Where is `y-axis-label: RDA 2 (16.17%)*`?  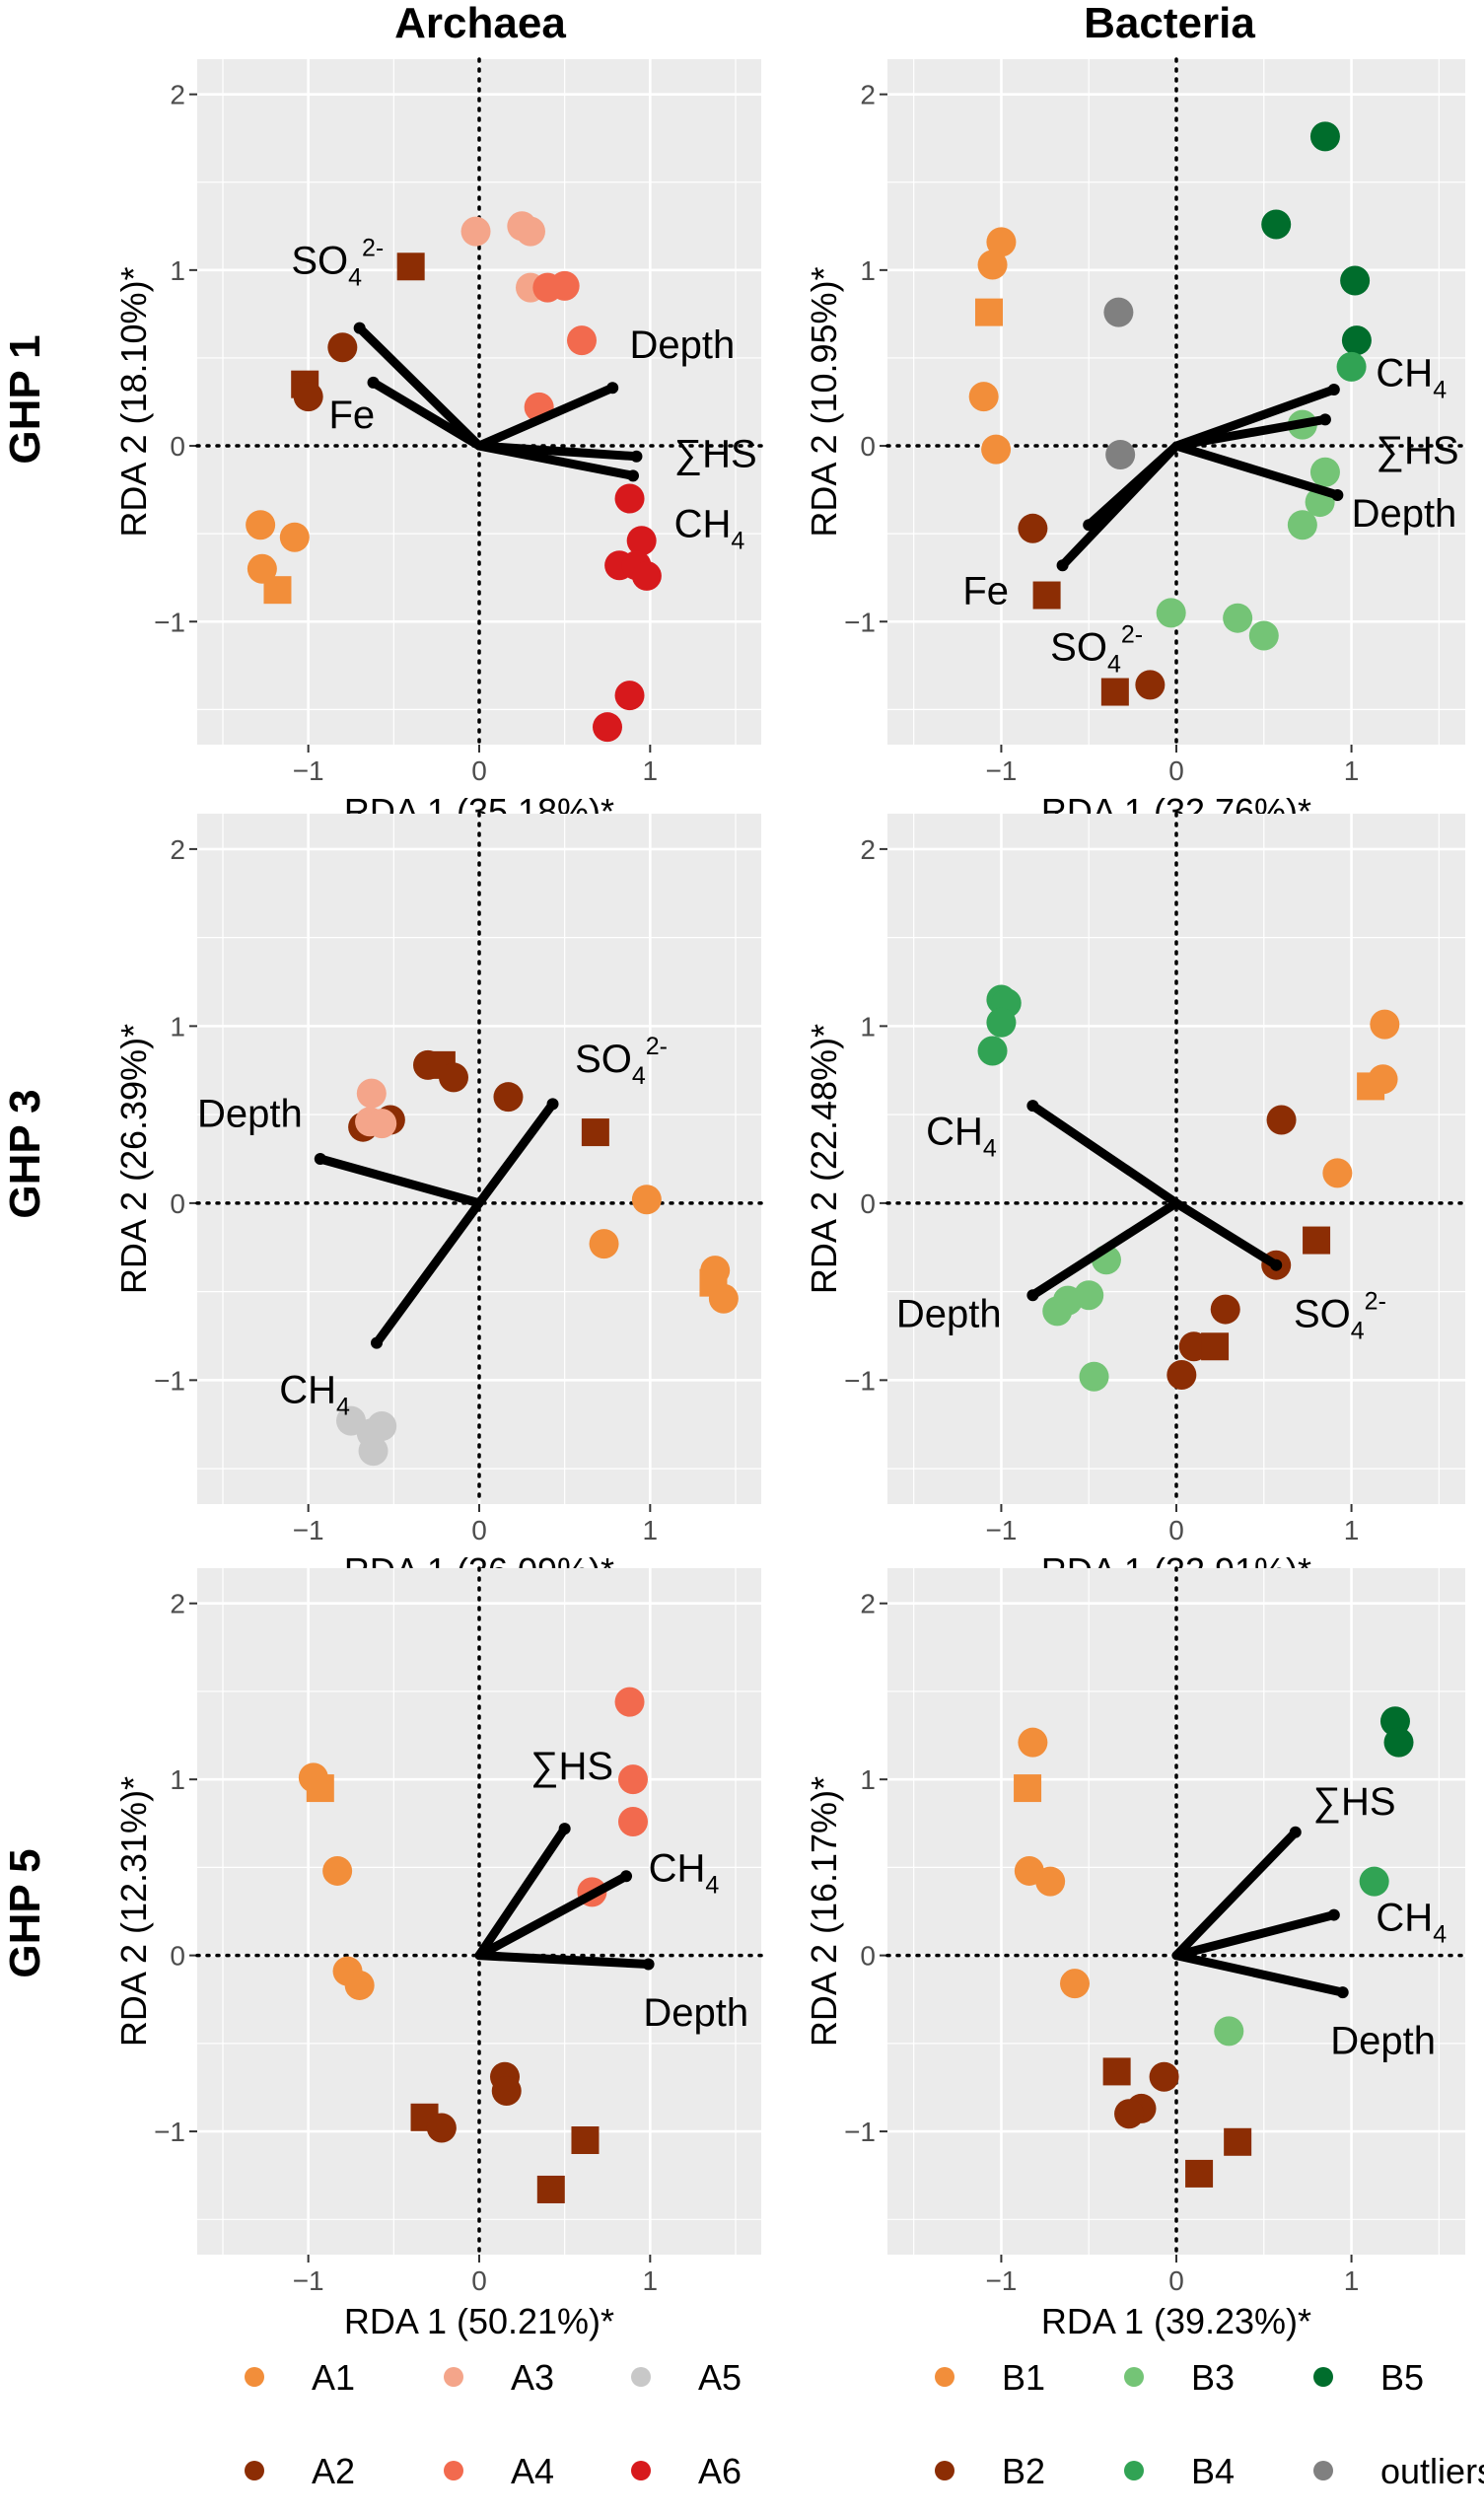
y-axis-label: RDA 2 (16.17%)* is located at coordinates (824, 1912).